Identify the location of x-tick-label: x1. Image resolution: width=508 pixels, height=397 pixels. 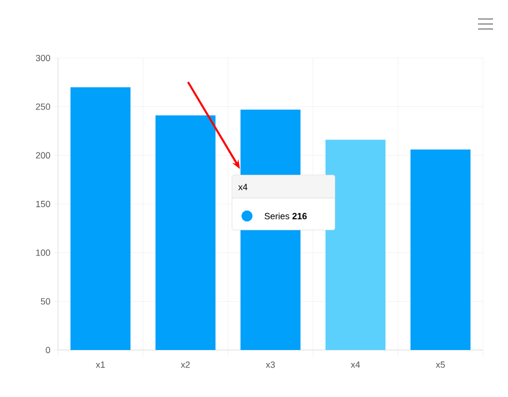
(100, 365).